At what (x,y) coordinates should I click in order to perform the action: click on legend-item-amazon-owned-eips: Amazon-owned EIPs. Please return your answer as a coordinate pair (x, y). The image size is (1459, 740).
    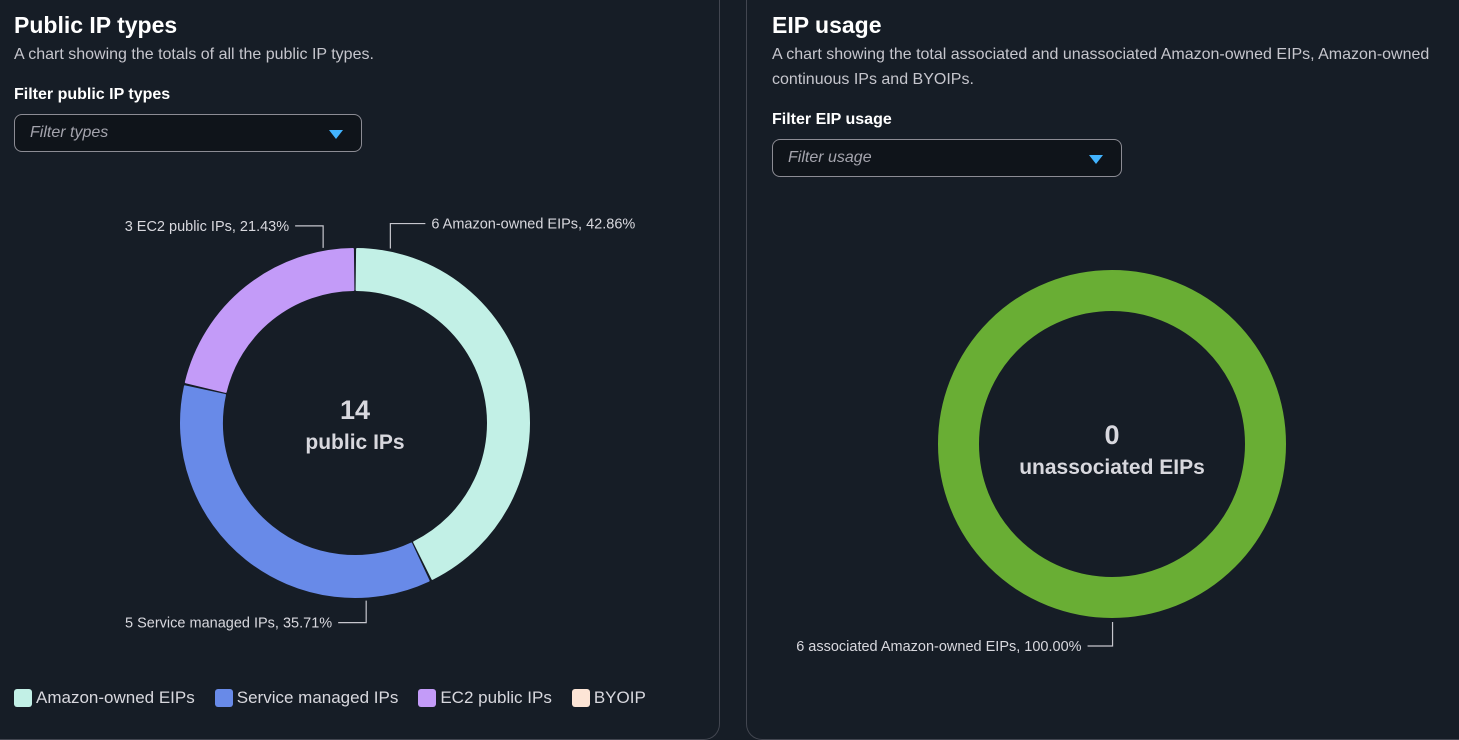
    Looking at the image, I should click on (104, 698).